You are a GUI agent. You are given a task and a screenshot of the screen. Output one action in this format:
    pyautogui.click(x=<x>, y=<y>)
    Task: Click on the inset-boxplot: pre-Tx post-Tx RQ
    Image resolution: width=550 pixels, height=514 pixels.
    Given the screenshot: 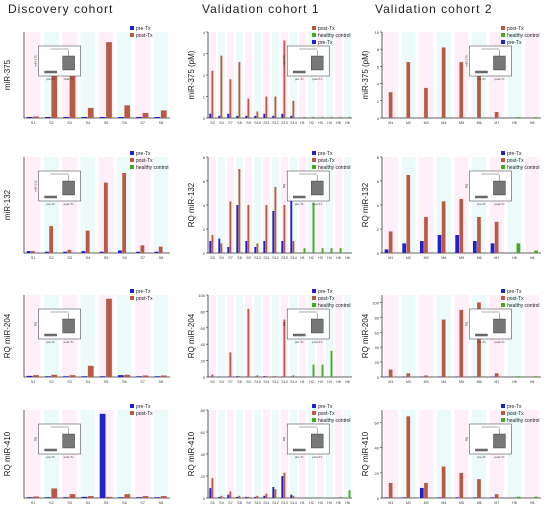 What is the action you would take?
    pyautogui.click(x=306, y=441)
    